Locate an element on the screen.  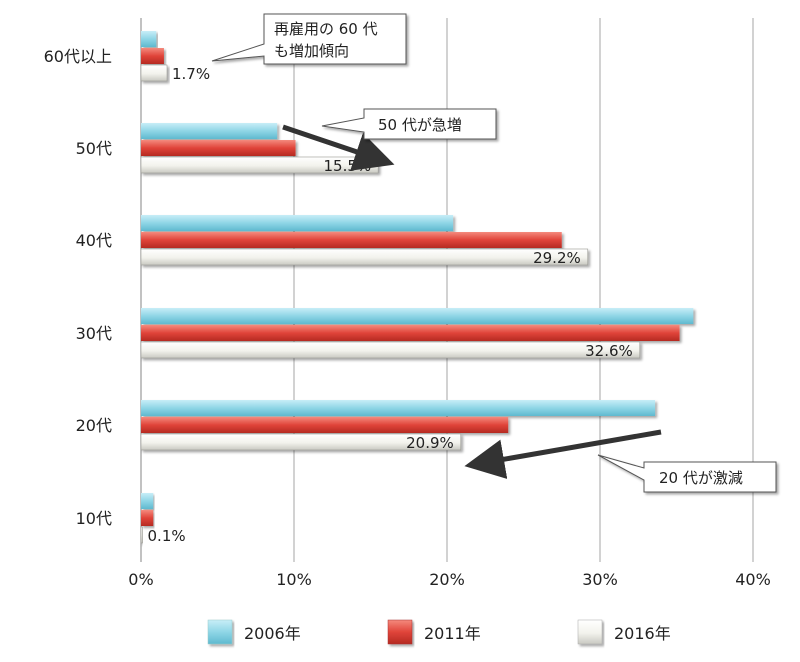
x-tick-label: 30% is located at coordinates (600, 579).